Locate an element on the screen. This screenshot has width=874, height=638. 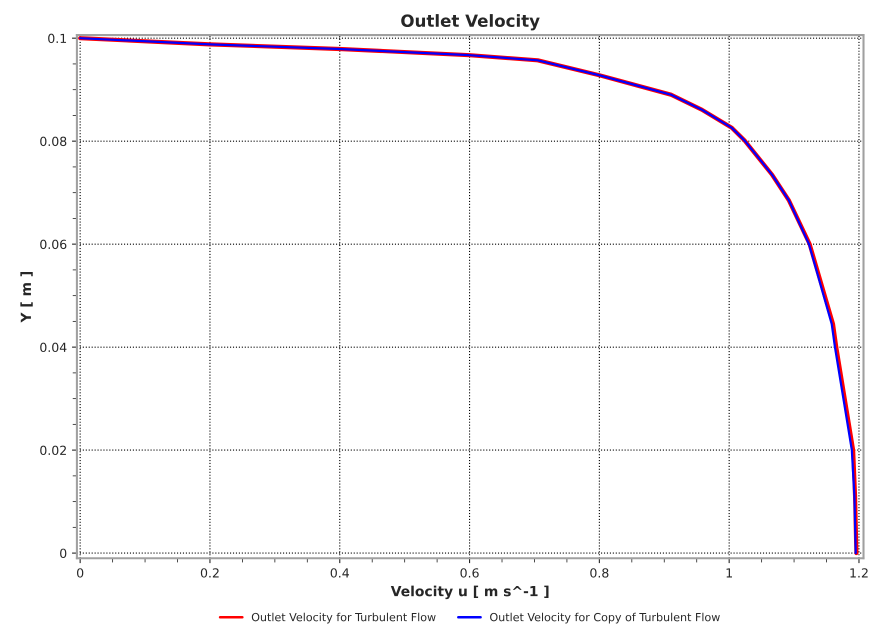
x-axis-title: Velocity u [ m s^-1 ] is located at coordinates (469, 593).